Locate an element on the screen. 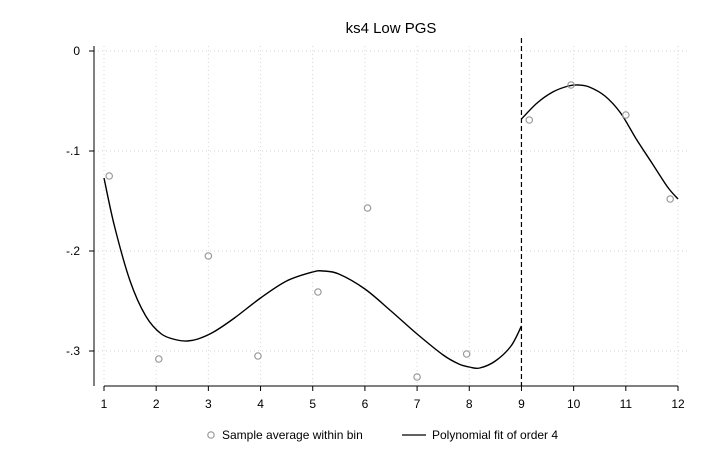 Image resolution: width=705 pixels, height=470 pixels. y-tick-label-1: -.1 is located at coordinates (73, 151).